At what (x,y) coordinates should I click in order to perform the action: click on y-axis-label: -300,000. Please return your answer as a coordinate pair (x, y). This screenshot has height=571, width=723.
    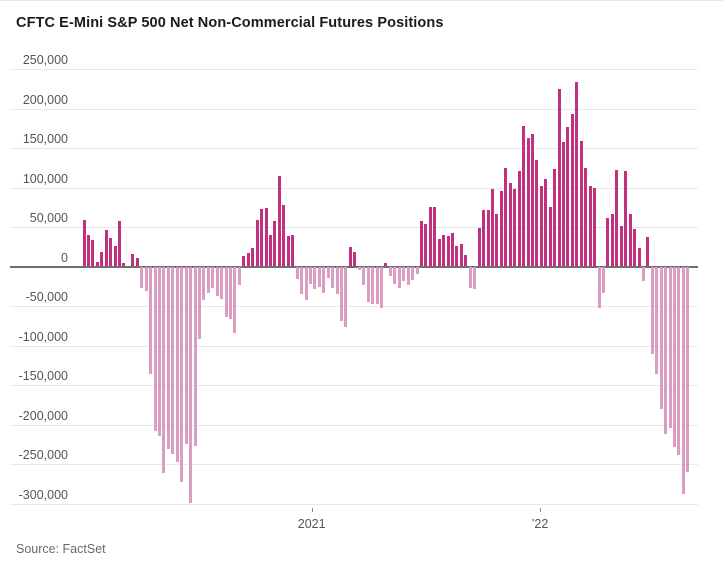
    Looking at the image, I should click on (43, 494).